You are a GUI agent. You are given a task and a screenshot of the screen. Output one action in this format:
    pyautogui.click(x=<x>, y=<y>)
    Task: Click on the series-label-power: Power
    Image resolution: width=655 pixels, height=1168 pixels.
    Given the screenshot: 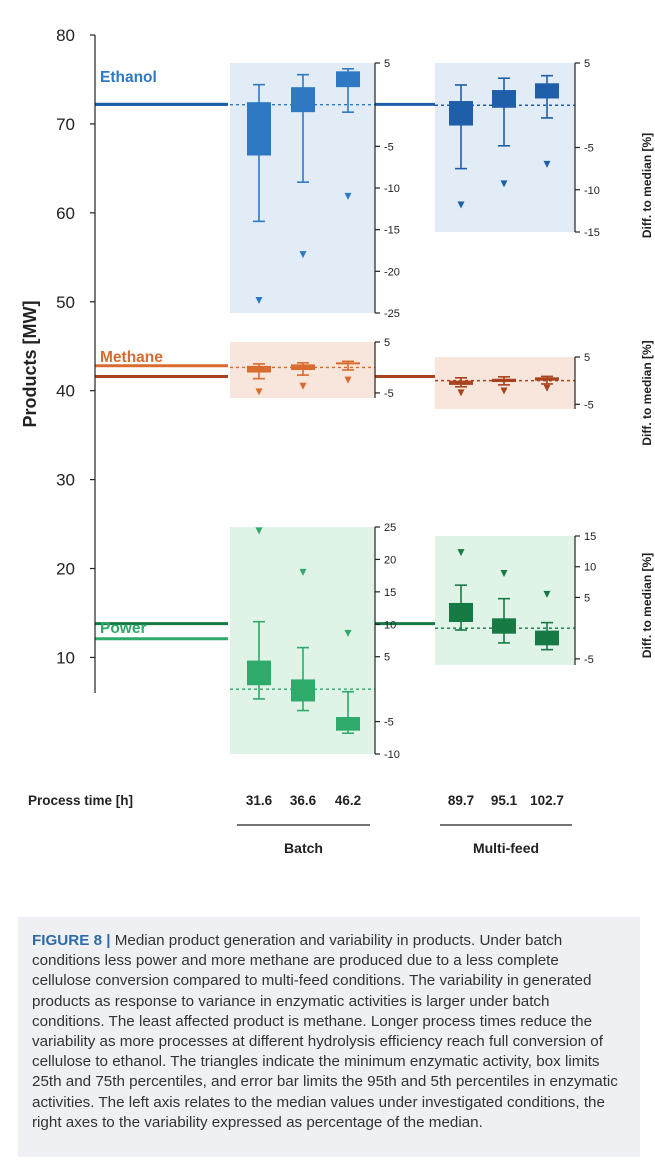 What is the action you would take?
    pyautogui.click(x=123, y=628)
    